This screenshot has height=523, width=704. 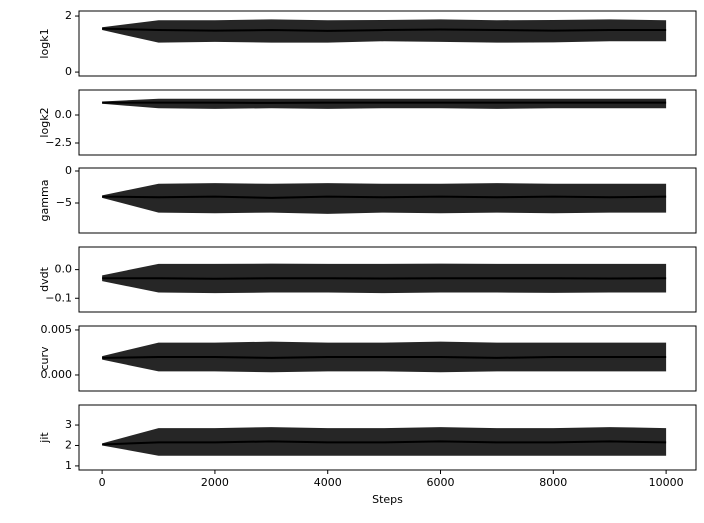 What do you see at coordinates (44, 43) in the screenshot?
I see `y-axis-label: logk1` at bounding box center [44, 43].